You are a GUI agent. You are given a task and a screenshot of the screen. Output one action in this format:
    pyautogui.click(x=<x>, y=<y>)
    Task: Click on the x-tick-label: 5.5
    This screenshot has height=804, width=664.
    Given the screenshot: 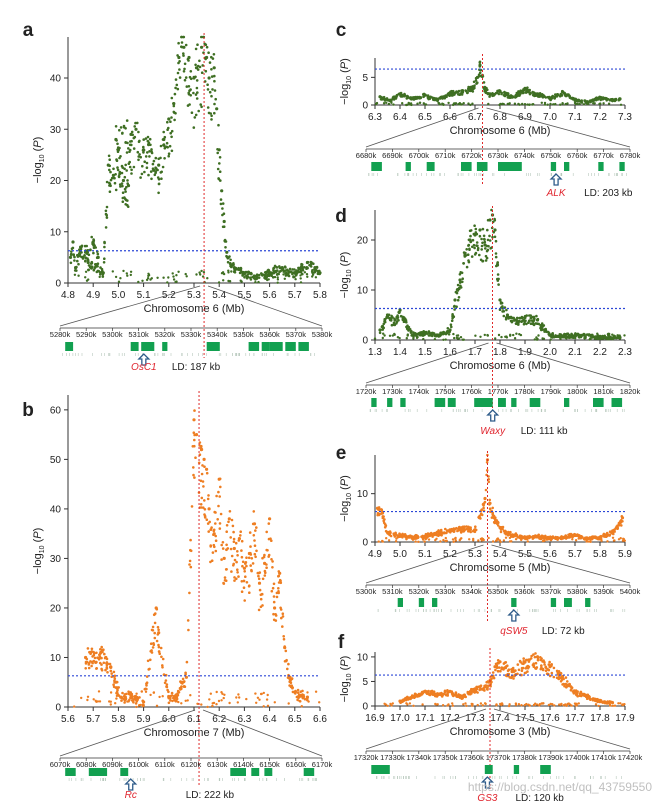 What is the action you would take?
    pyautogui.click(x=244, y=295)
    